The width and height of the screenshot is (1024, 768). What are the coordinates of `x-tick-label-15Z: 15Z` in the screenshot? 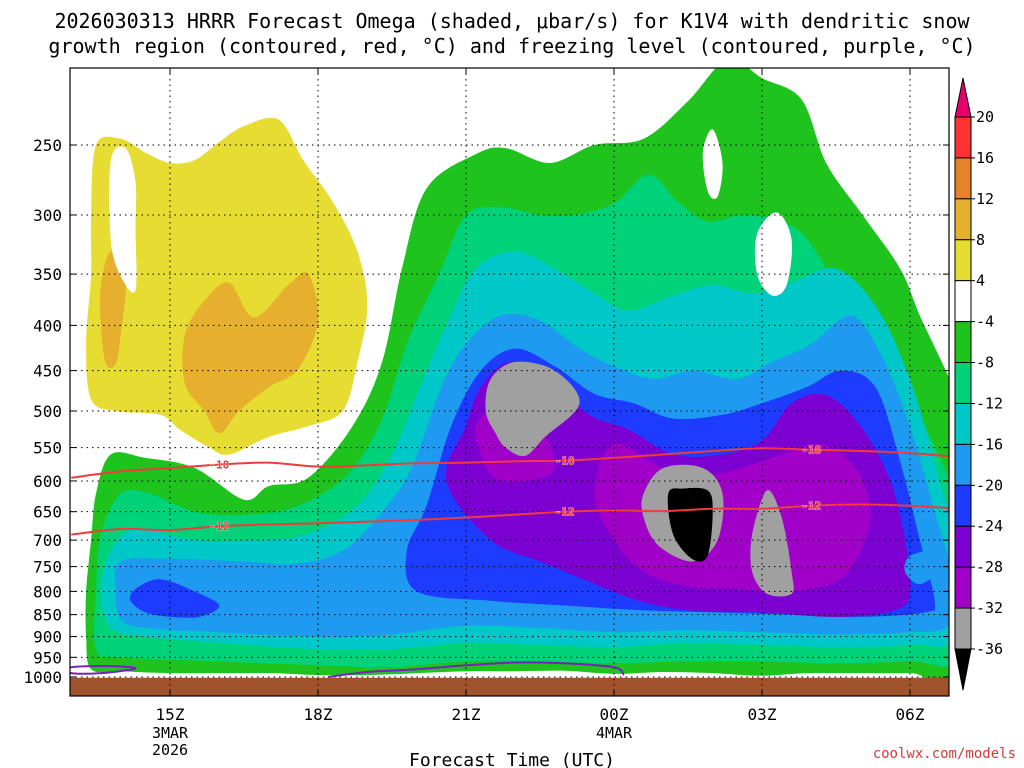 It's located at (170, 714).